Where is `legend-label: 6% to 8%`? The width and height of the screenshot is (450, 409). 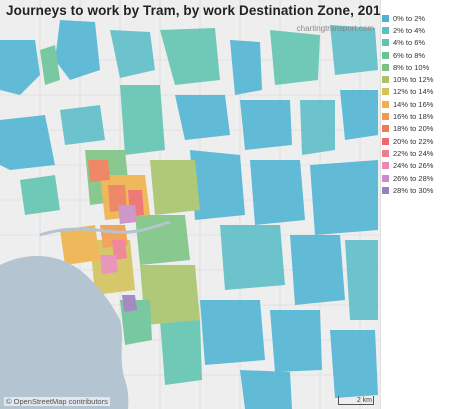 legend-label: 6% to 8% is located at coordinates (409, 55).